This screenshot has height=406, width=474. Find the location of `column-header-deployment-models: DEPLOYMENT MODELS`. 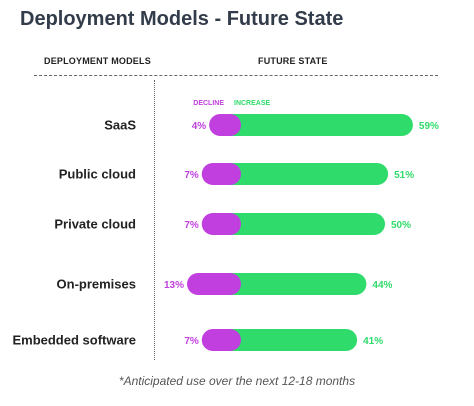

column-header-deployment-models: DEPLOYMENT MODELS is located at coordinates (97, 61).